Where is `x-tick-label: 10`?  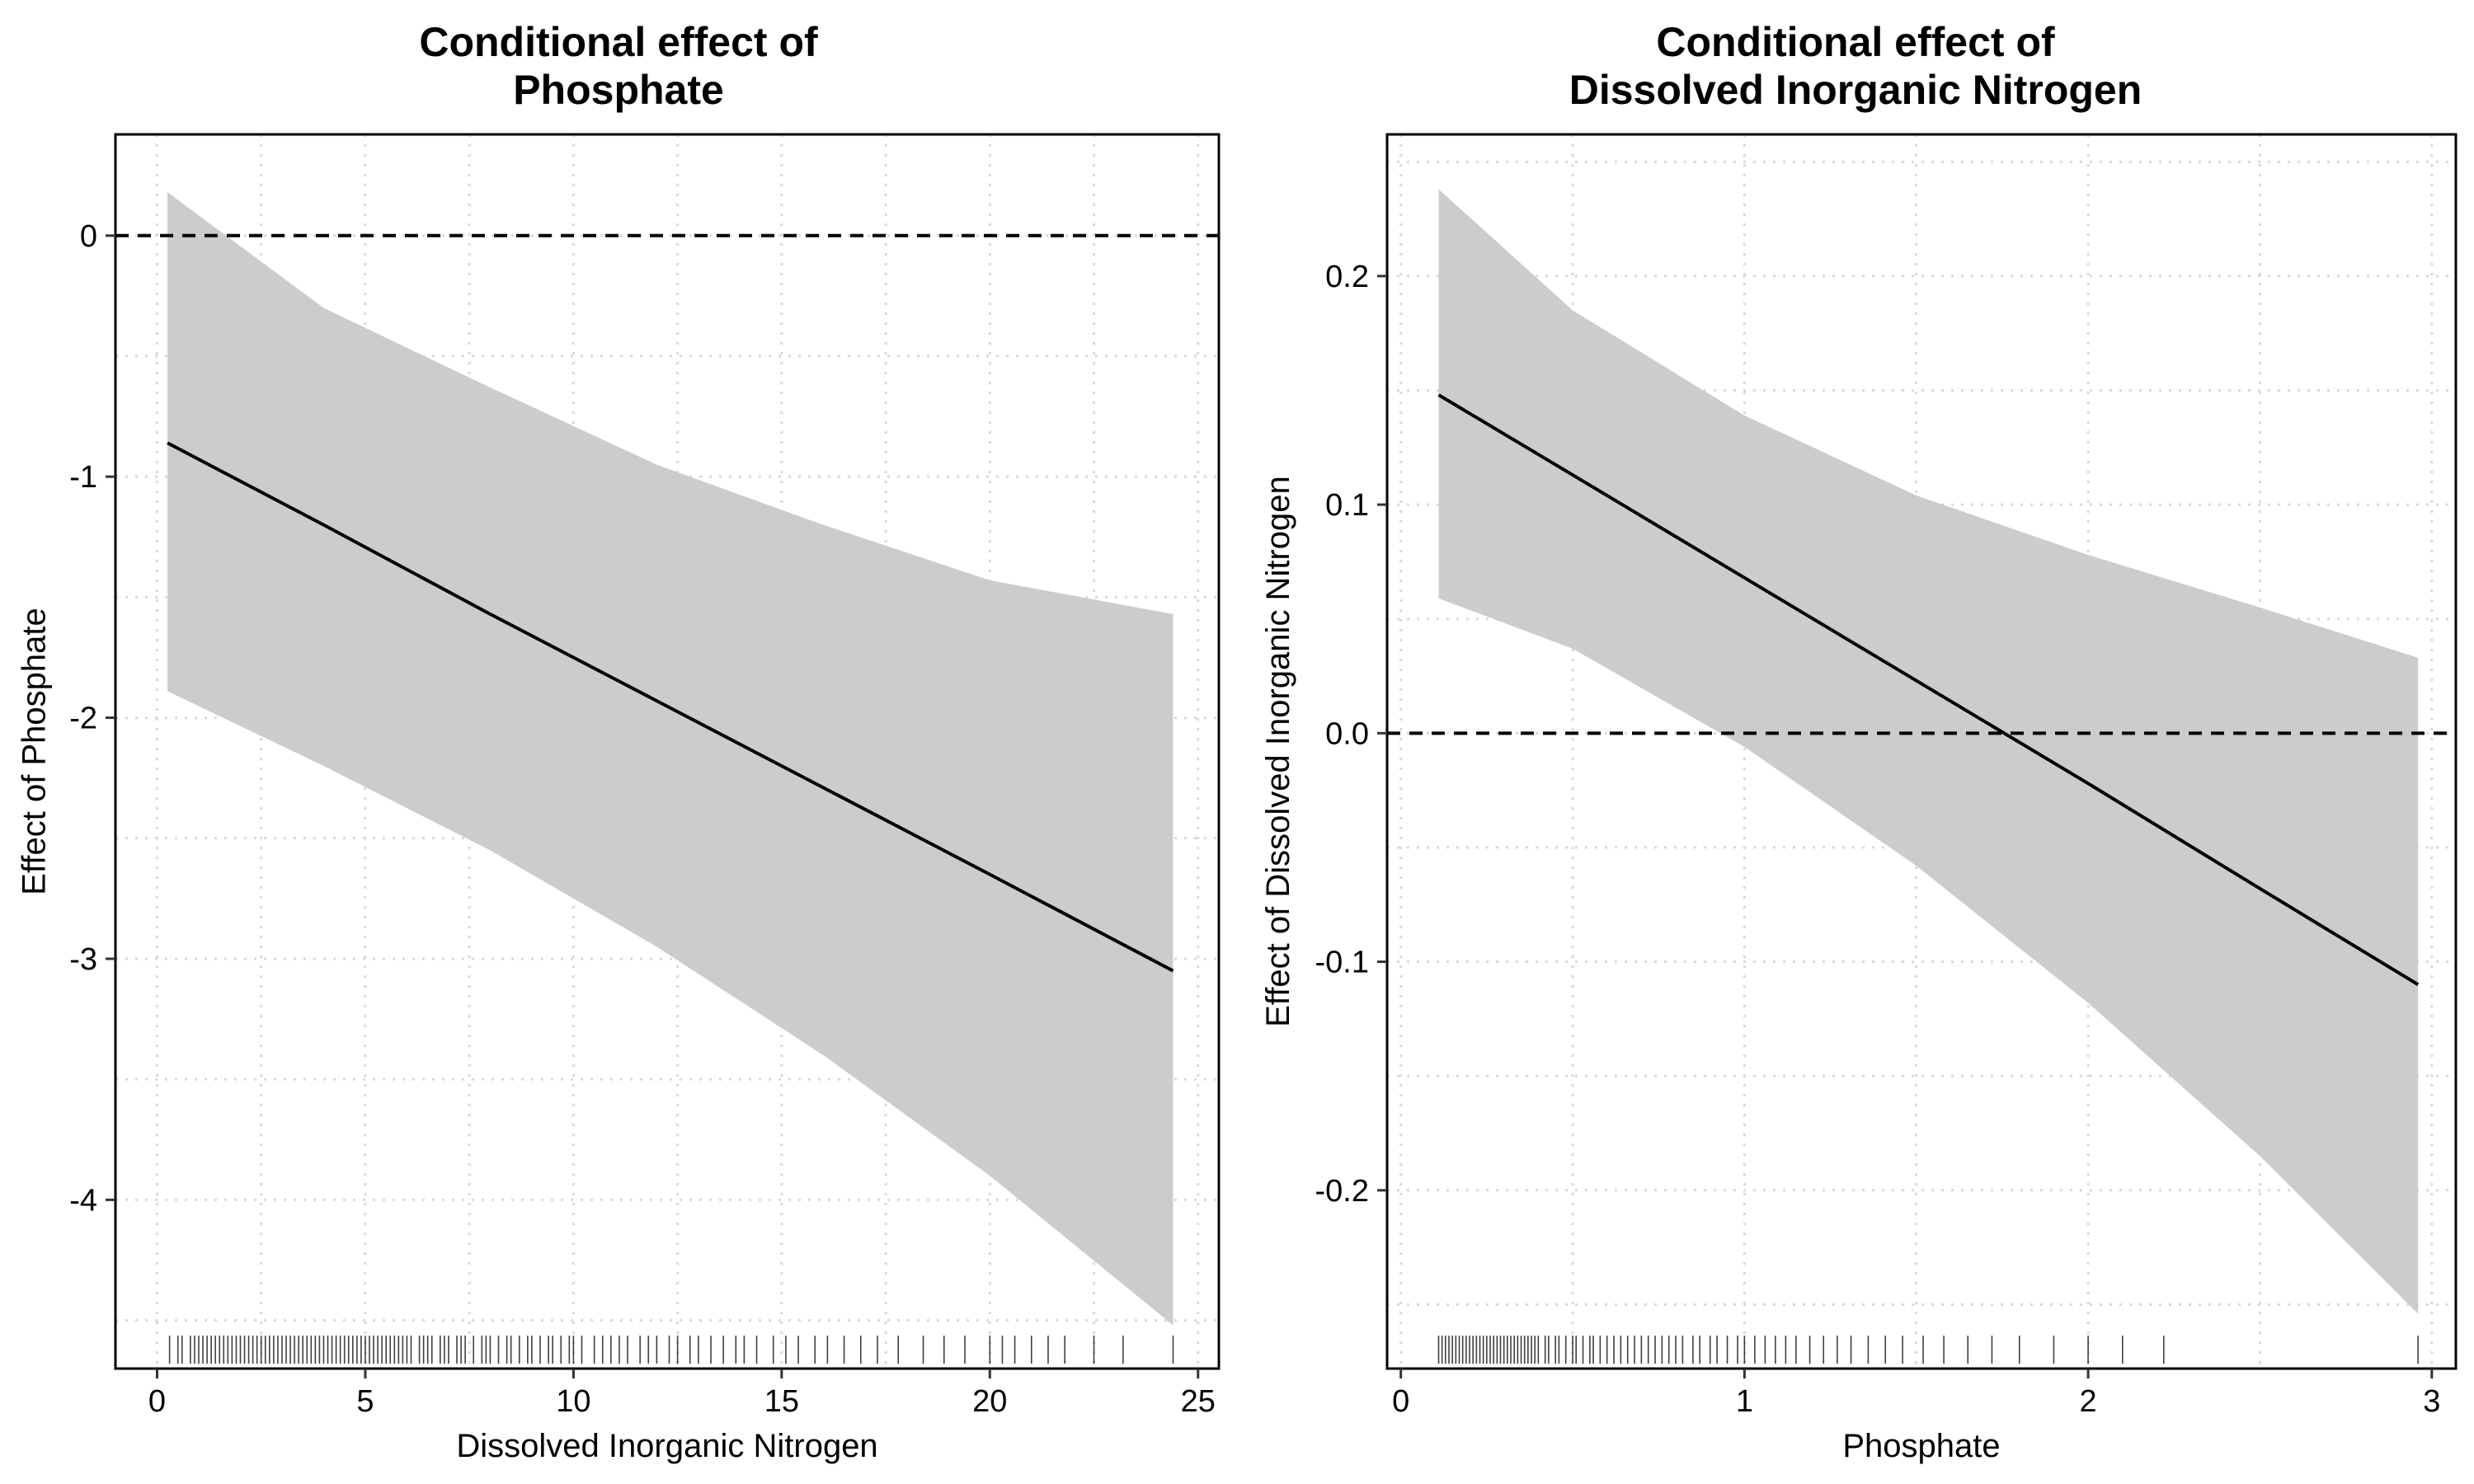 x-tick-label: 10 is located at coordinates (573, 1401).